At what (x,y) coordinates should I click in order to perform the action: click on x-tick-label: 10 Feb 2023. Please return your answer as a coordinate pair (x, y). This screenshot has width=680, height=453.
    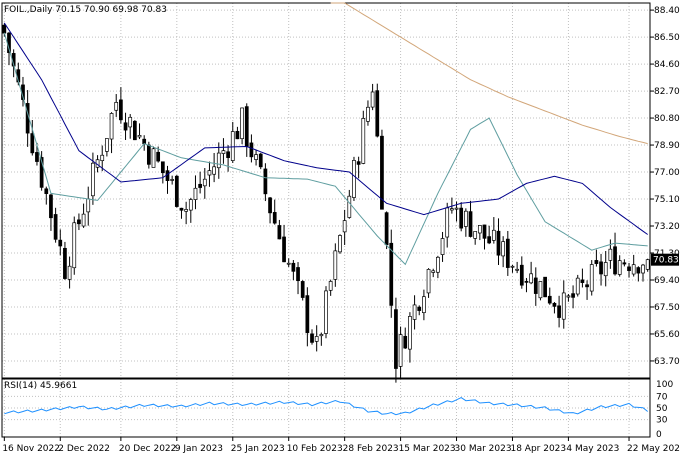
    Looking at the image, I should click on (315, 448).